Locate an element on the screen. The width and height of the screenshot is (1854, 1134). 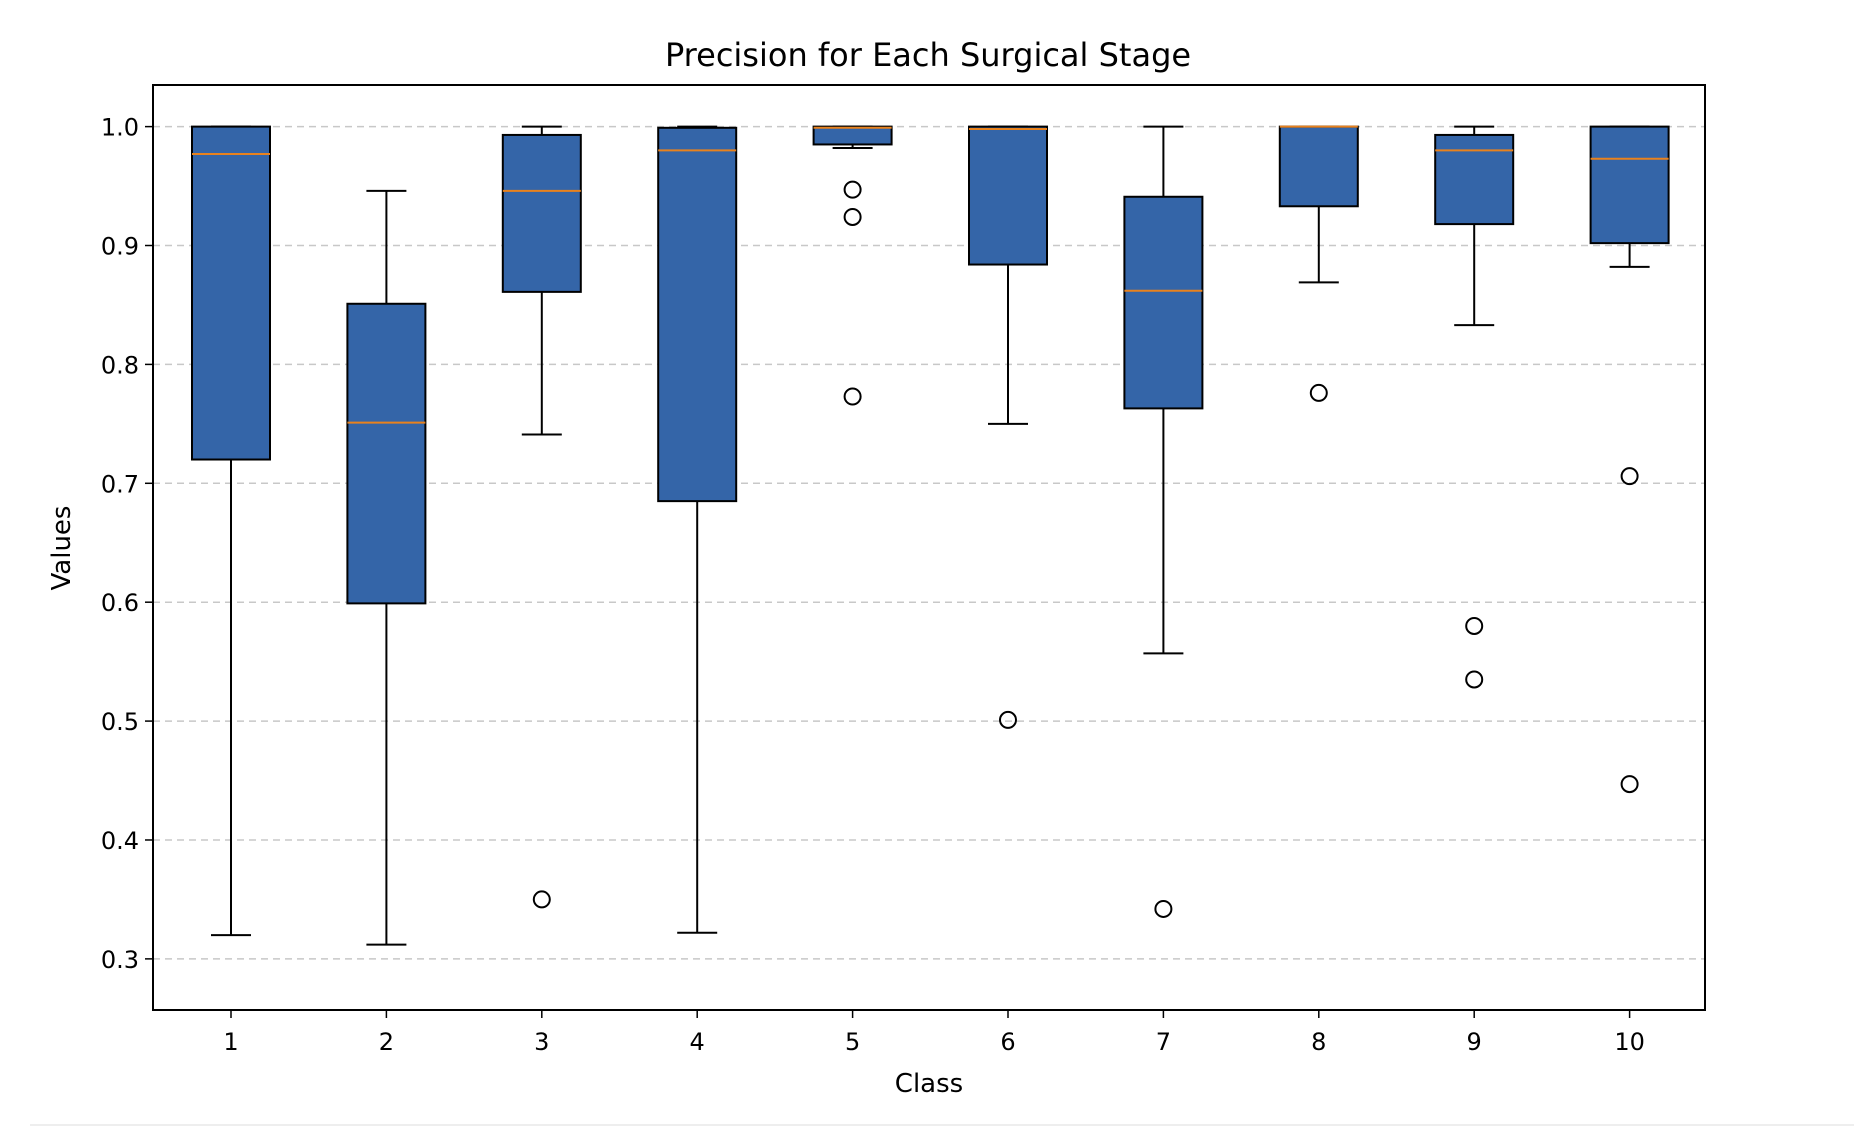
y-axis-label: Values is located at coordinates (62, 548).